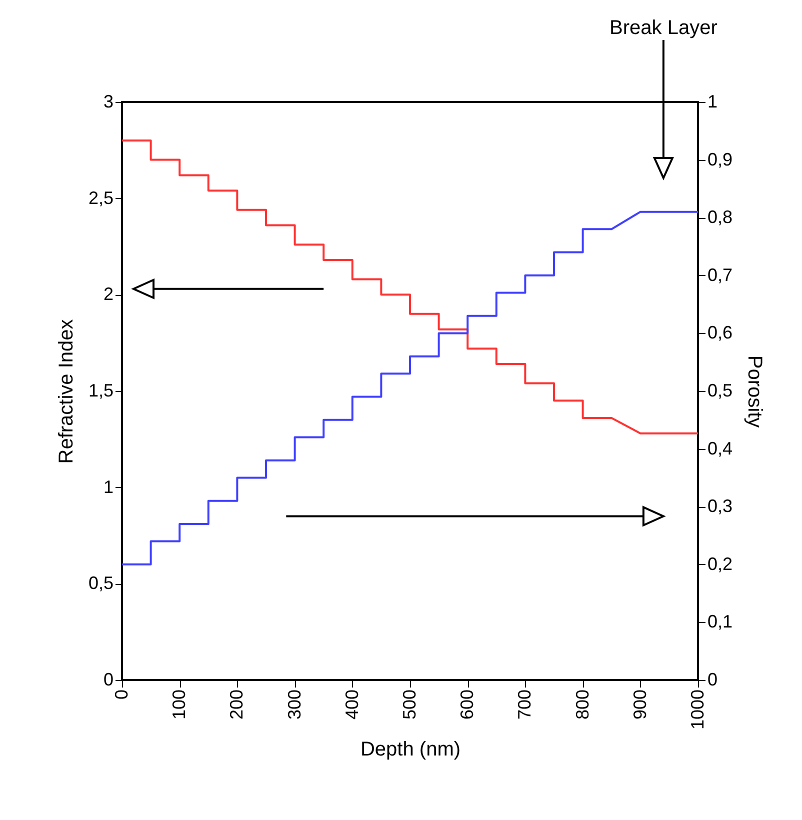  Describe the element at coordinates (410, 705) in the screenshot. I see `x-tick-label: 500` at that location.